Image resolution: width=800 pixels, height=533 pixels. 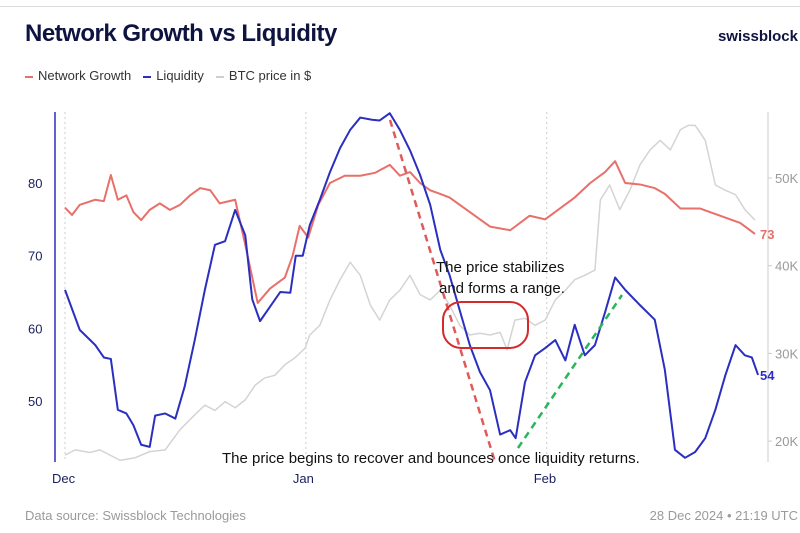 What do you see at coordinates (35, 328) in the screenshot?
I see `y-left-tick-label: 60` at bounding box center [35, 328].